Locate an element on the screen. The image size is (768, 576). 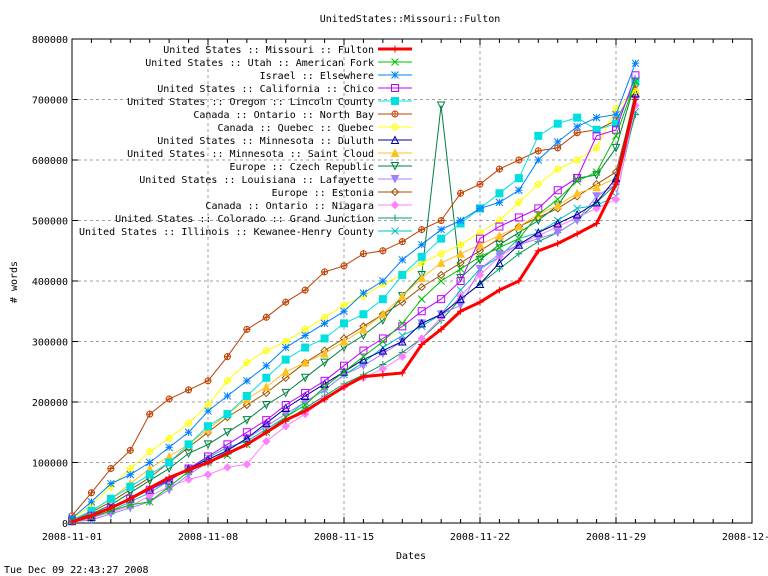
y-tick-label: 600000 is located at coordinates (50, 161).